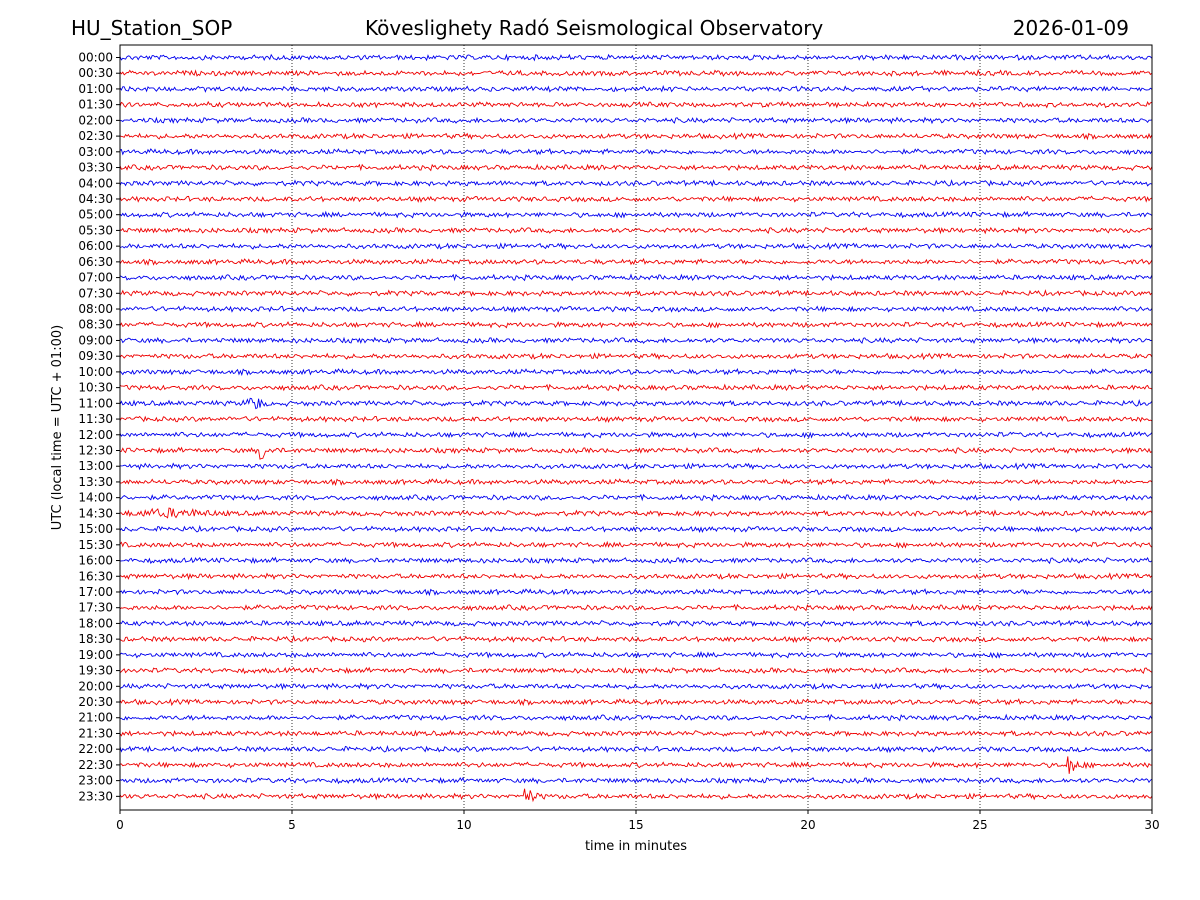  I want to click on x-tick-label-20: 20, so click(807, 825).